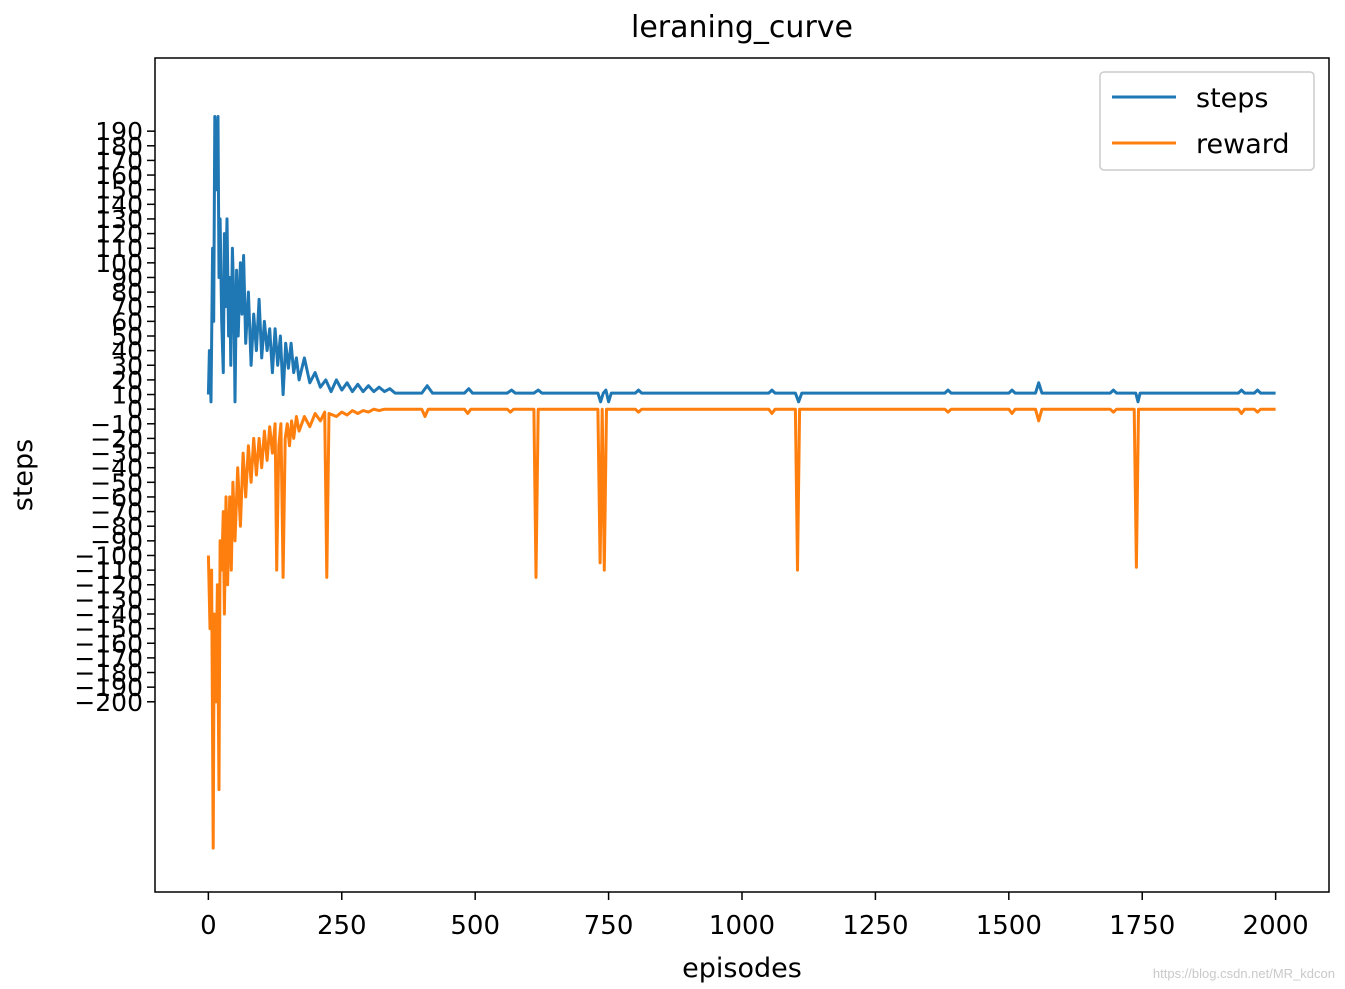  Describe the element at coordinates (119, 146) in the screenshot. I see `y-tick-label: 180` at that location.